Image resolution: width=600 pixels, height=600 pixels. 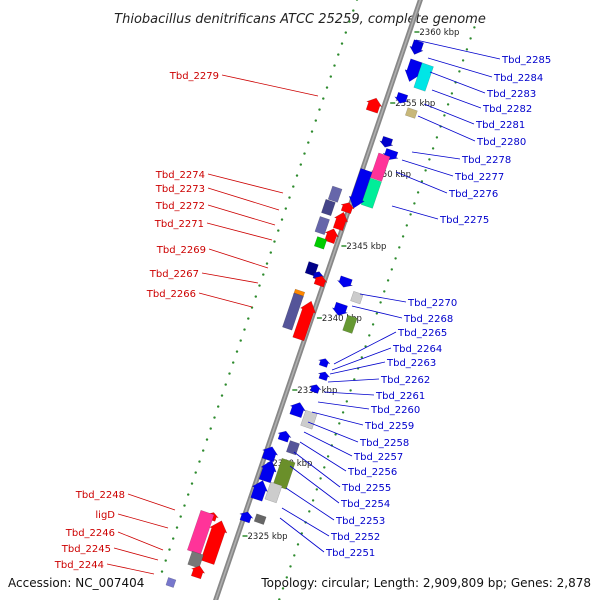 I want to click on tick-label: 2360 kbp, so click(x=439, y=33).